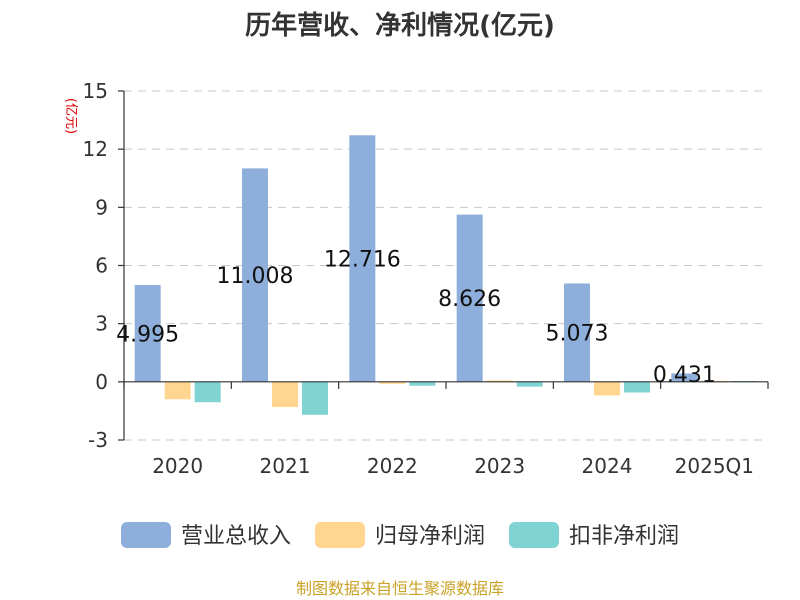 This screenshot has width=800, height=600. What do you see at coordinates (95, 149) in the screenshot?
I see `y-tick-label: 12` at bounding box center [95, 149].